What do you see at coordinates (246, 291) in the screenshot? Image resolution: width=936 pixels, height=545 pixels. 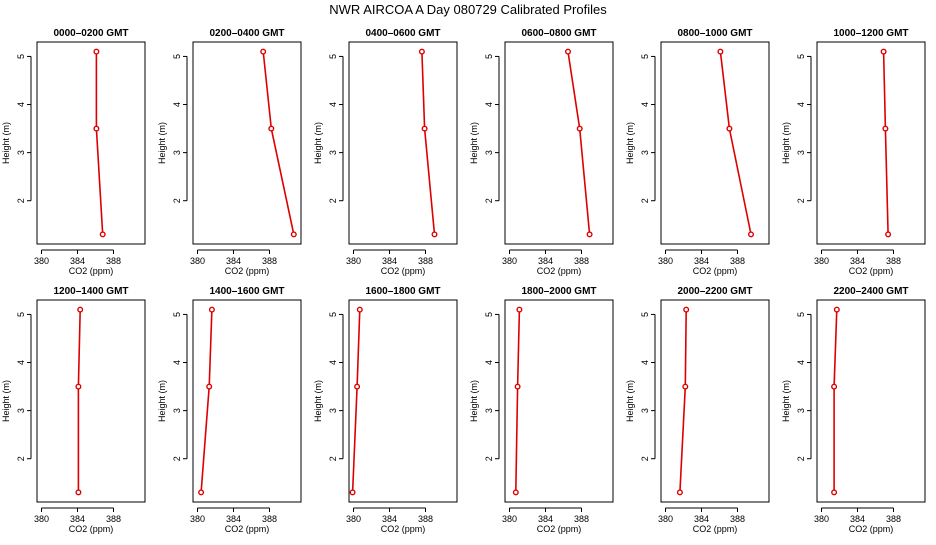 I see `panel-title: 1400–1600 GMT` at bounding box center [246, 291].